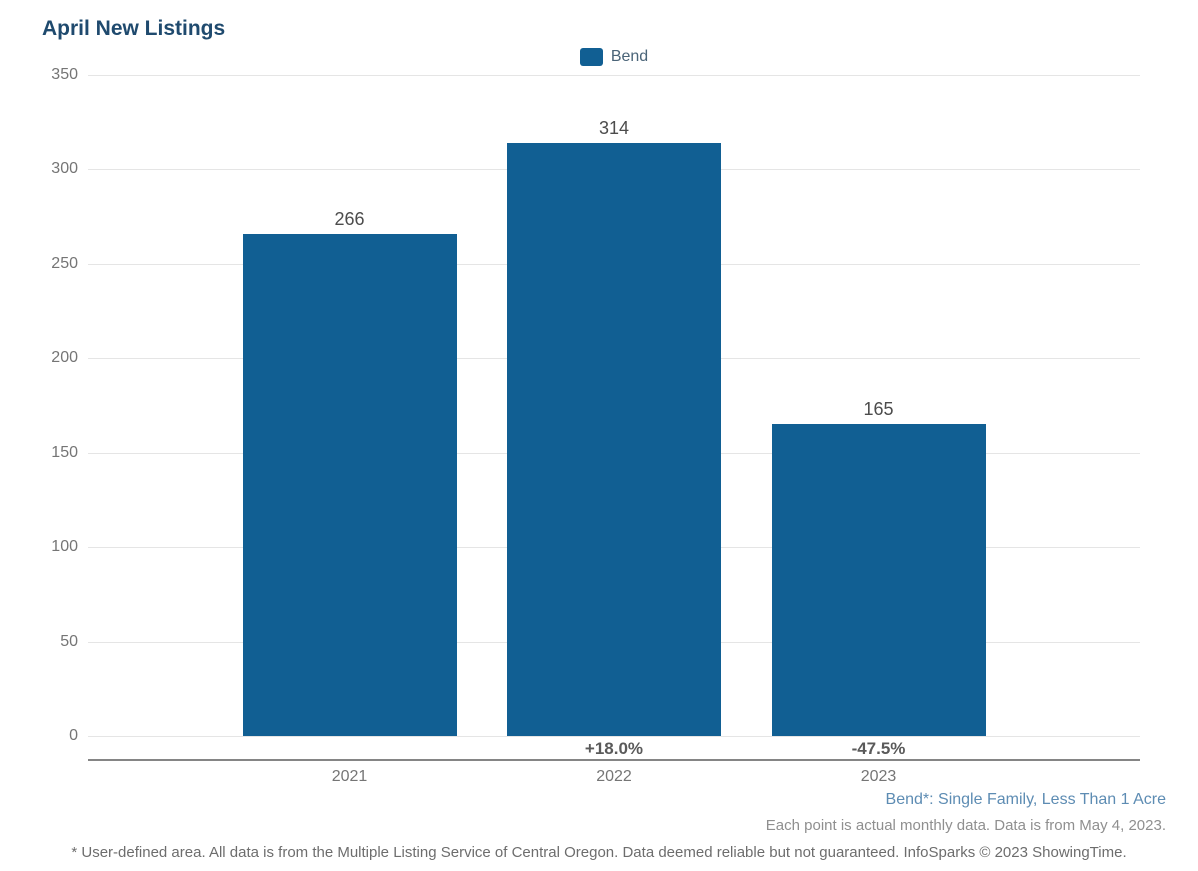 This screenshot has height=871, width=1198. Describe the element at coordinates (349, 484) in the screenshot. I see `bar-2021` at that location.